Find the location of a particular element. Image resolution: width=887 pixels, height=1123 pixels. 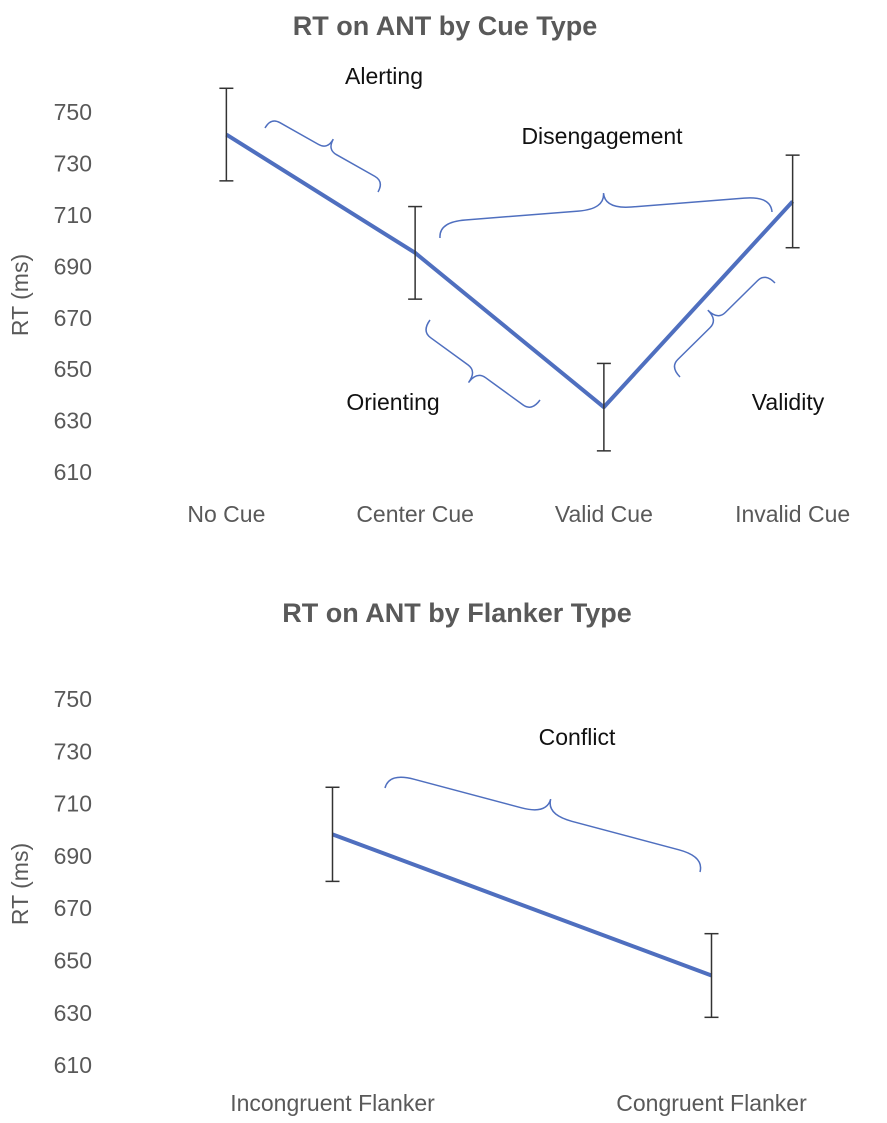

annotation: Conflict is located at coordinates (577, 737).